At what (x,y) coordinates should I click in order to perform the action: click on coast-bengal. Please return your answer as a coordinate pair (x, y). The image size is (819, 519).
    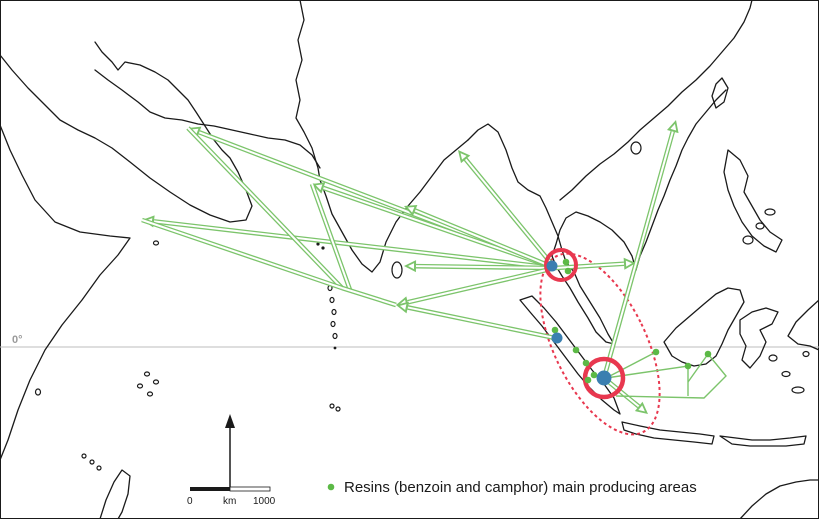
    Looking at the image, I should click on (517, 193).